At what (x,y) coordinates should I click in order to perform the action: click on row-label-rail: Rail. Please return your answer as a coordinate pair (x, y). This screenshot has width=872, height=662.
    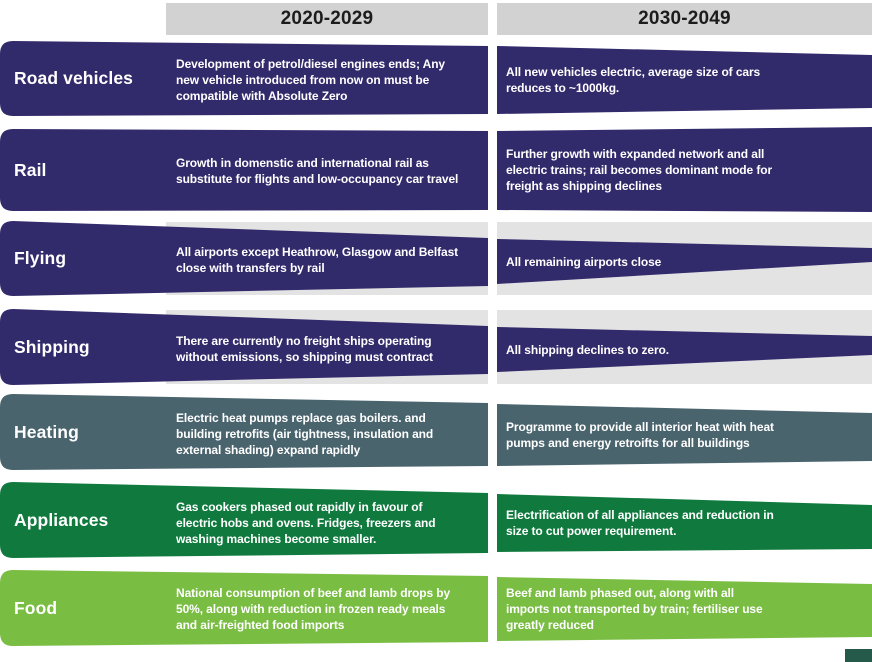
    Looking at the image, I should click on (30, 169).